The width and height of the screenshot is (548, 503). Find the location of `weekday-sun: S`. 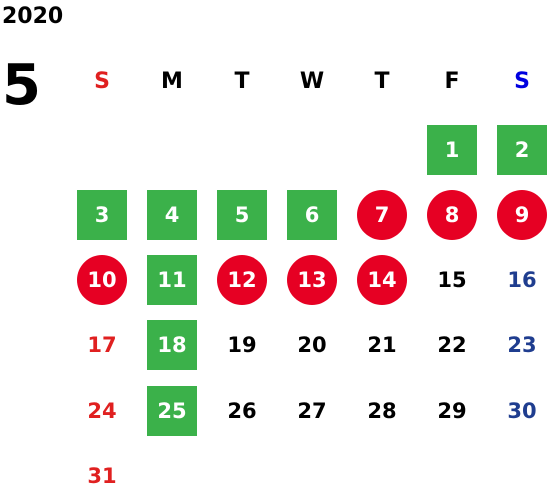

weekday-sun: S is located at coordinates (102, 81).